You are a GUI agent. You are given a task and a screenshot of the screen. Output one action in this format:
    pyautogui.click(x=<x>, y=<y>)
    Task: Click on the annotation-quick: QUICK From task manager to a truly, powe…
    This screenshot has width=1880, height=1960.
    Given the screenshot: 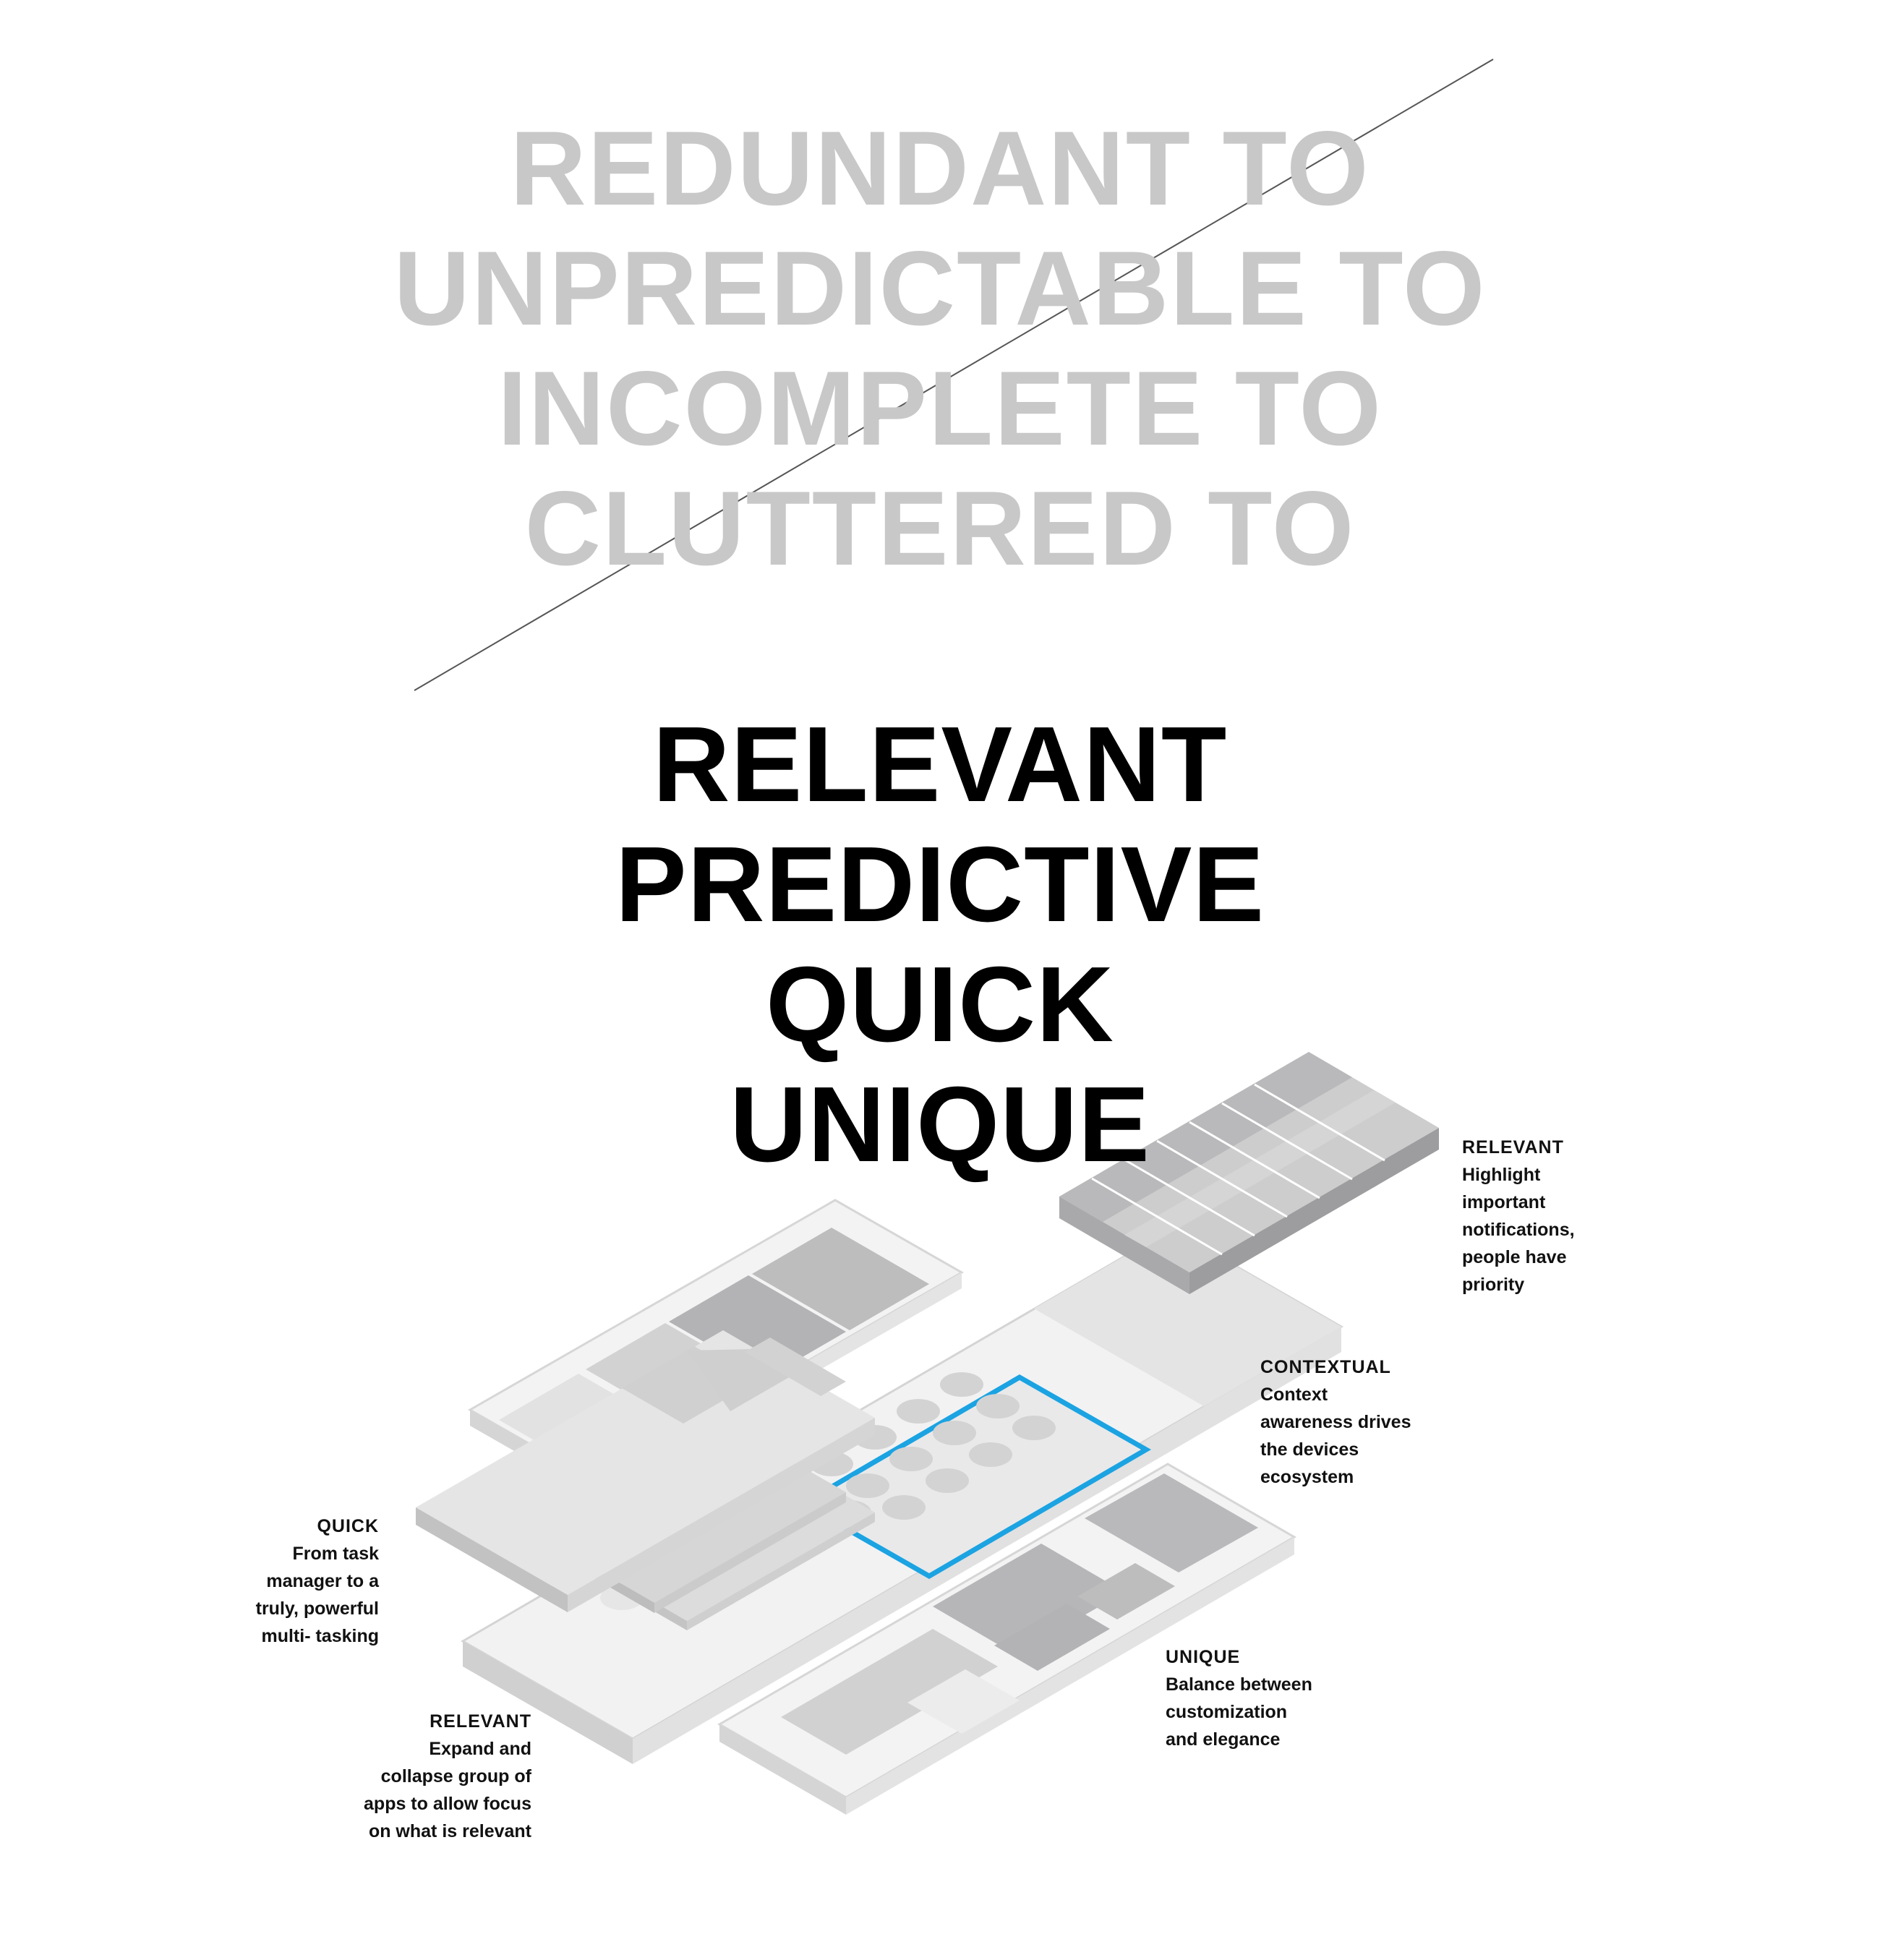 What is the action you would take?
    pyautogui.click(x=298, y=1581)
    